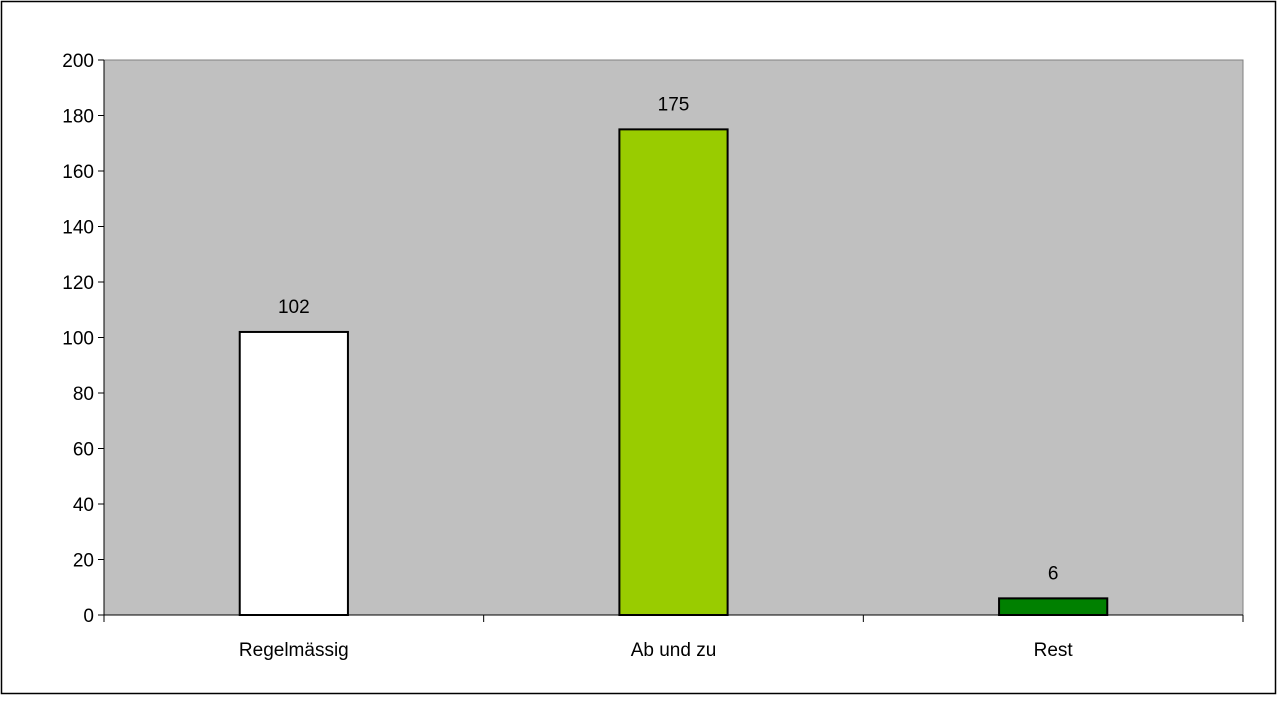 The image size is (1278, 701). What do you see at coordinates (674, 104) in the screenshot?
I see `data-label: 175` at bounding box center [674, 104].